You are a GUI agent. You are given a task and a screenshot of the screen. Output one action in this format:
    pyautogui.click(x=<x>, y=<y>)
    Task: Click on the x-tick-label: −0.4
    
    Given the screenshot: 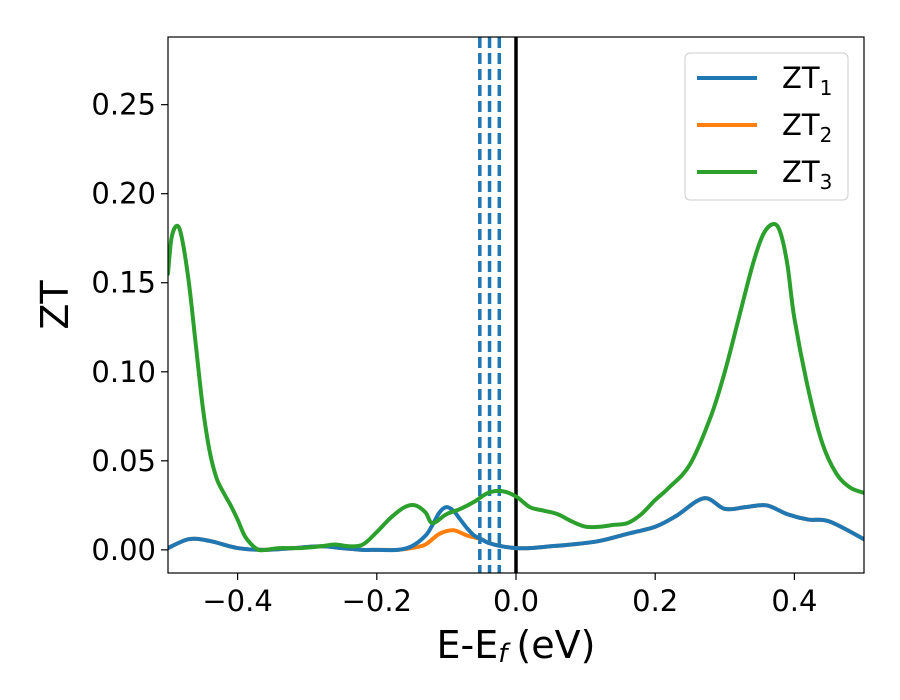 What is the action you would take?
    pyautogui.click(x=237, y=601)
    